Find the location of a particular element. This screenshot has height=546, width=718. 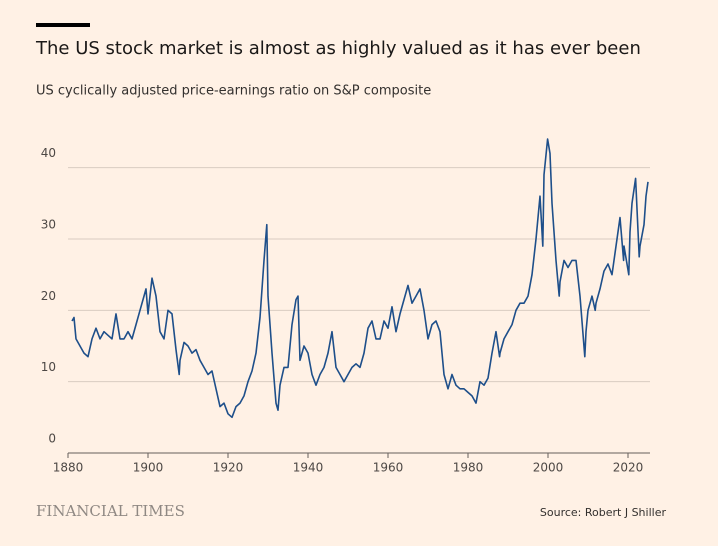

y-tick-label: 10 is located at coordinates (48, 367).